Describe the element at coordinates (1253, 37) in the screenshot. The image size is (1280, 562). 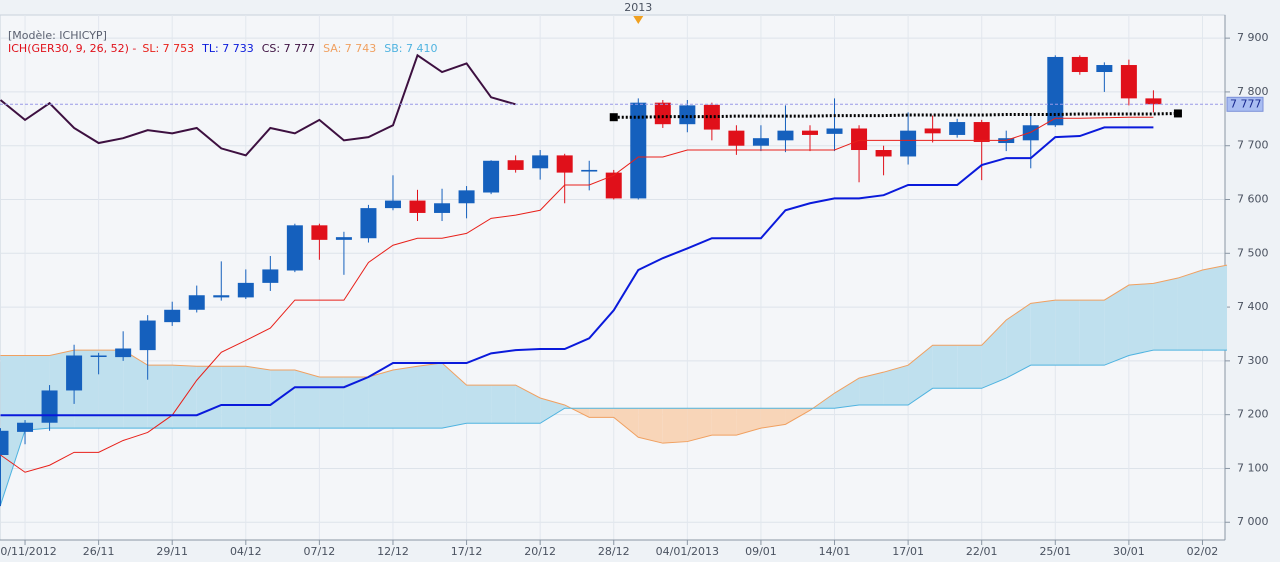
I see `y-tick-label: 7 900` at that location.